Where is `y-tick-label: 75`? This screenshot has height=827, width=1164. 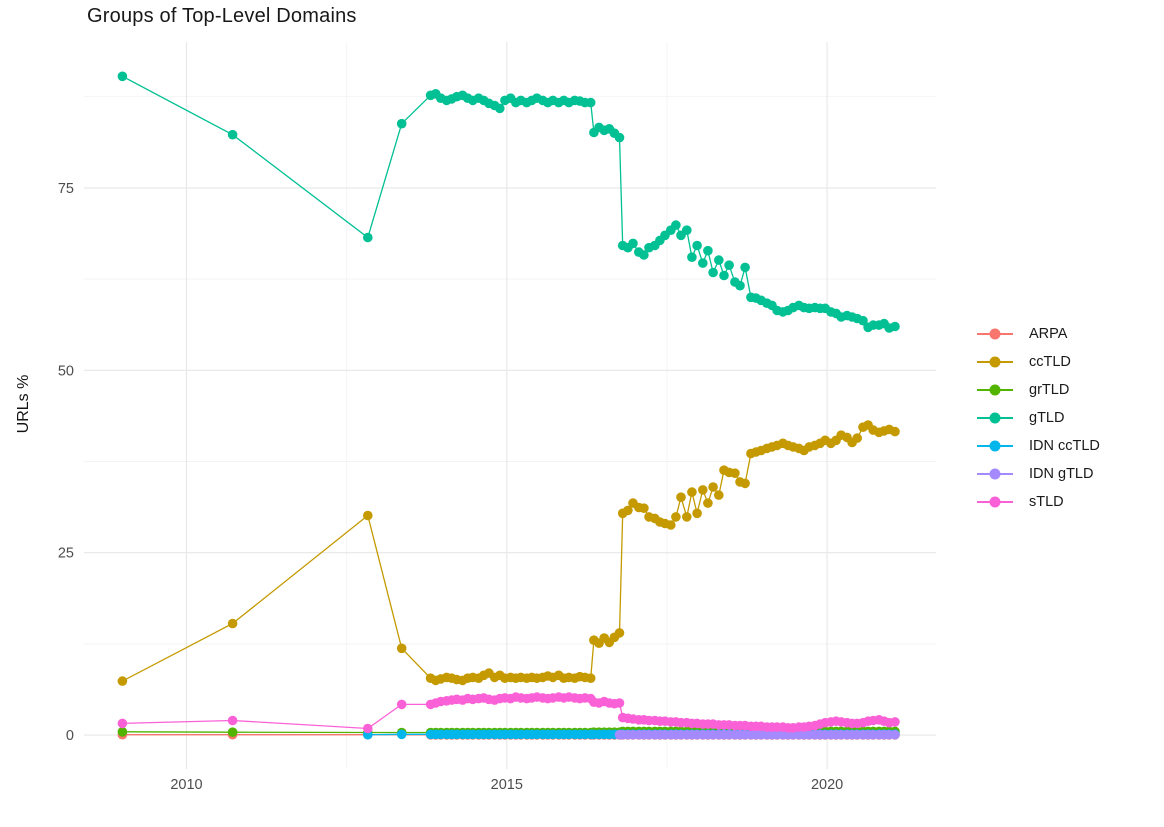 y-tick-label: 75 is located at coordinates (66, 189).